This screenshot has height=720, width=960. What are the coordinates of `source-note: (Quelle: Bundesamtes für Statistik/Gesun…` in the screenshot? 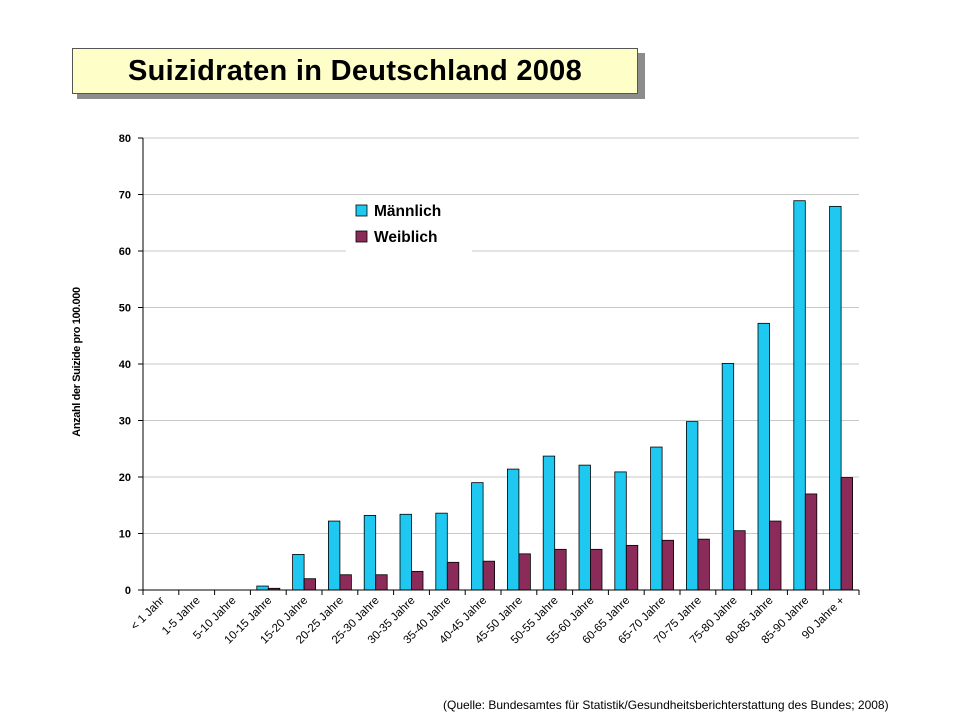 It's located at (666, 705).